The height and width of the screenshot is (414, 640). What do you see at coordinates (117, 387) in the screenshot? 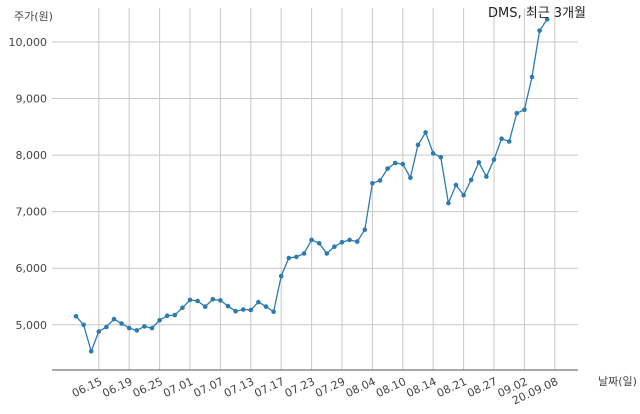
I see `x-tick-label: 06.19` at bounding box center [117, 387].